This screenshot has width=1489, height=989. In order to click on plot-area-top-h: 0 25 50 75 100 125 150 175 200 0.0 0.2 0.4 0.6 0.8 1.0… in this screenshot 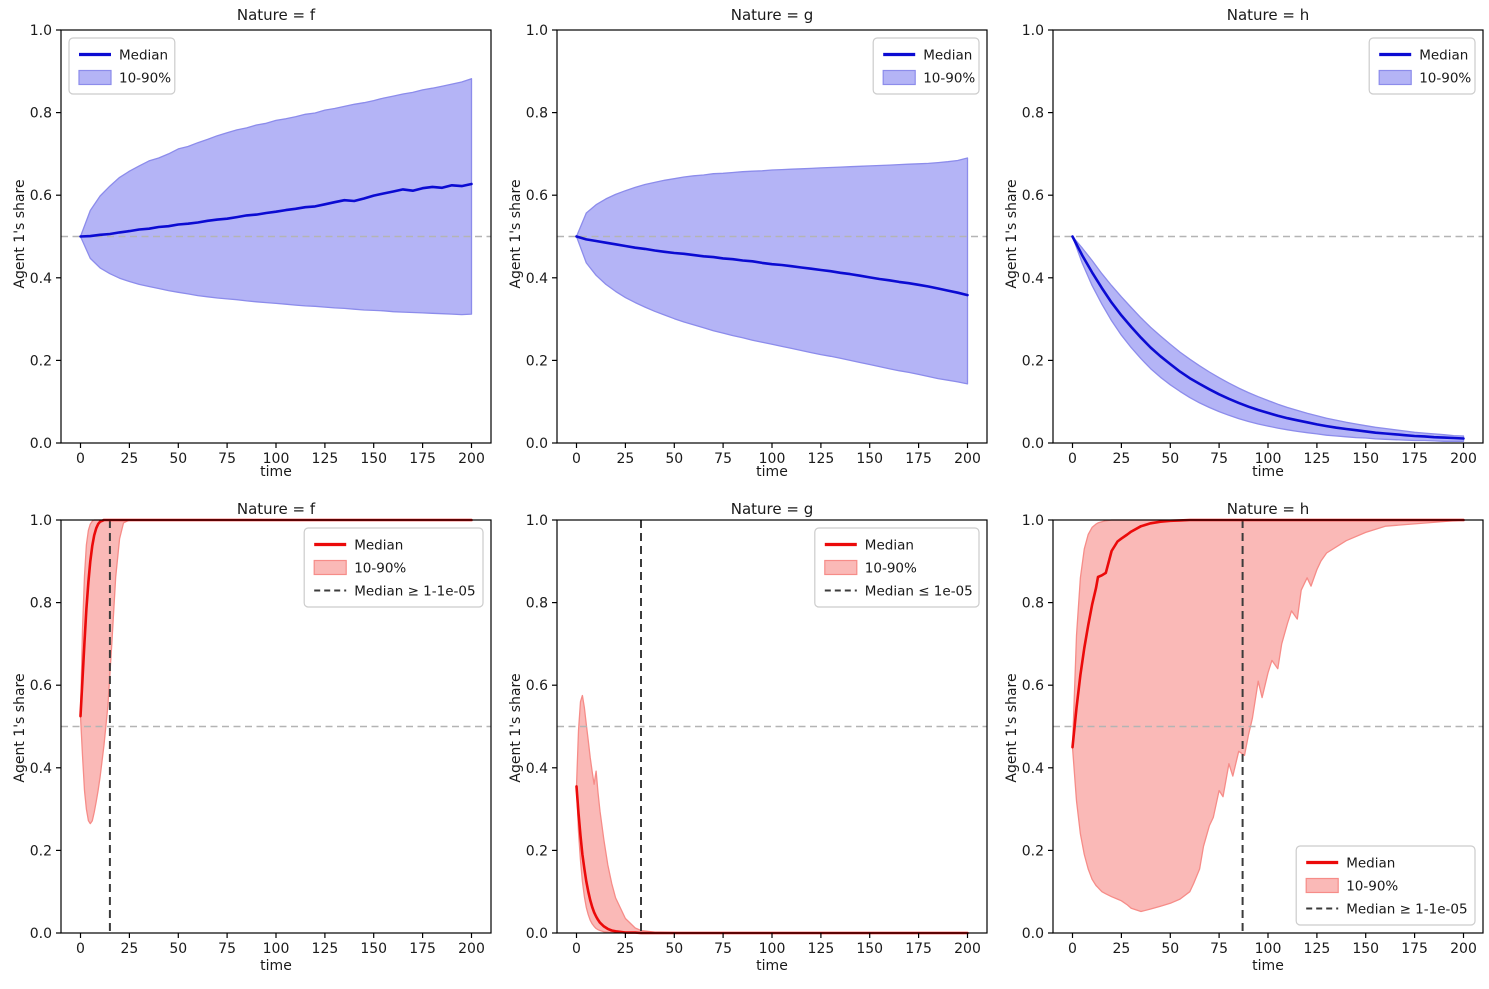, I will do `click(1253, 245)`.